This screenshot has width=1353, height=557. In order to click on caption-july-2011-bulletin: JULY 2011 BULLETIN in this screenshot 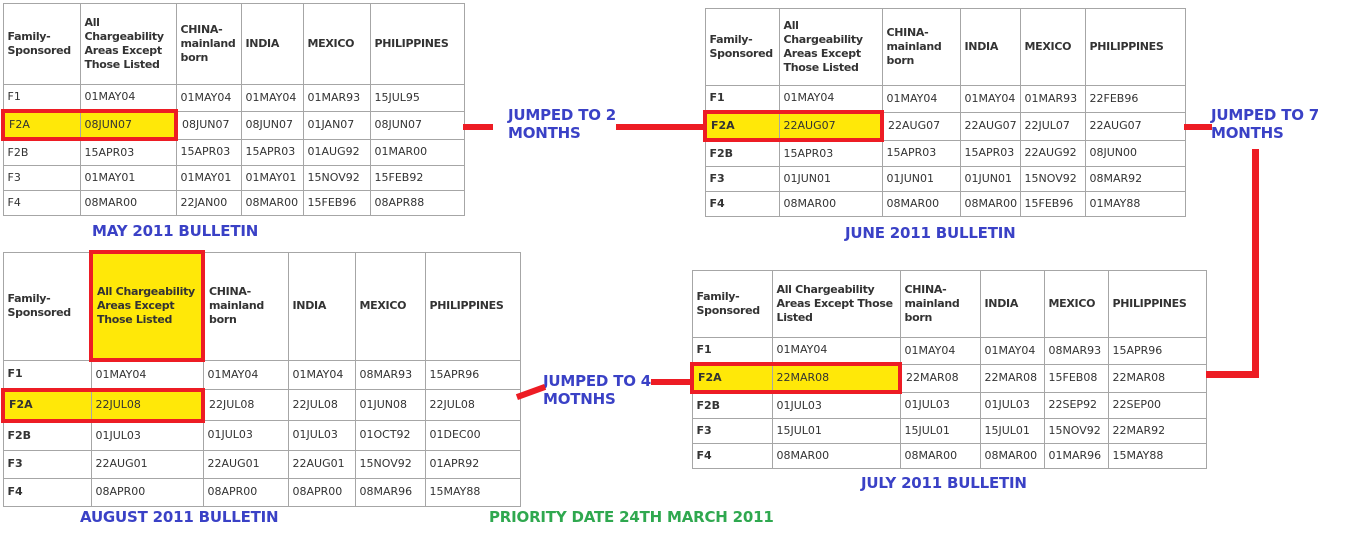, I will do `click(944, 483)`.